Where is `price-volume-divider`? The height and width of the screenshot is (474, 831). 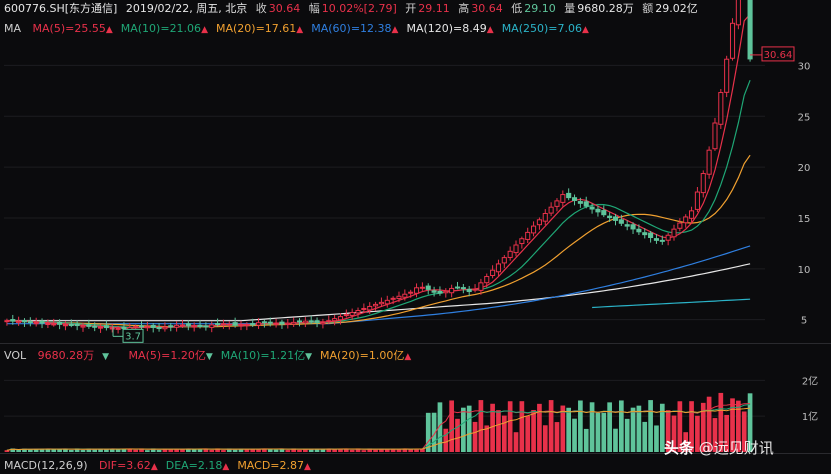
price-volume-divider is located at coordinates (415, 343).